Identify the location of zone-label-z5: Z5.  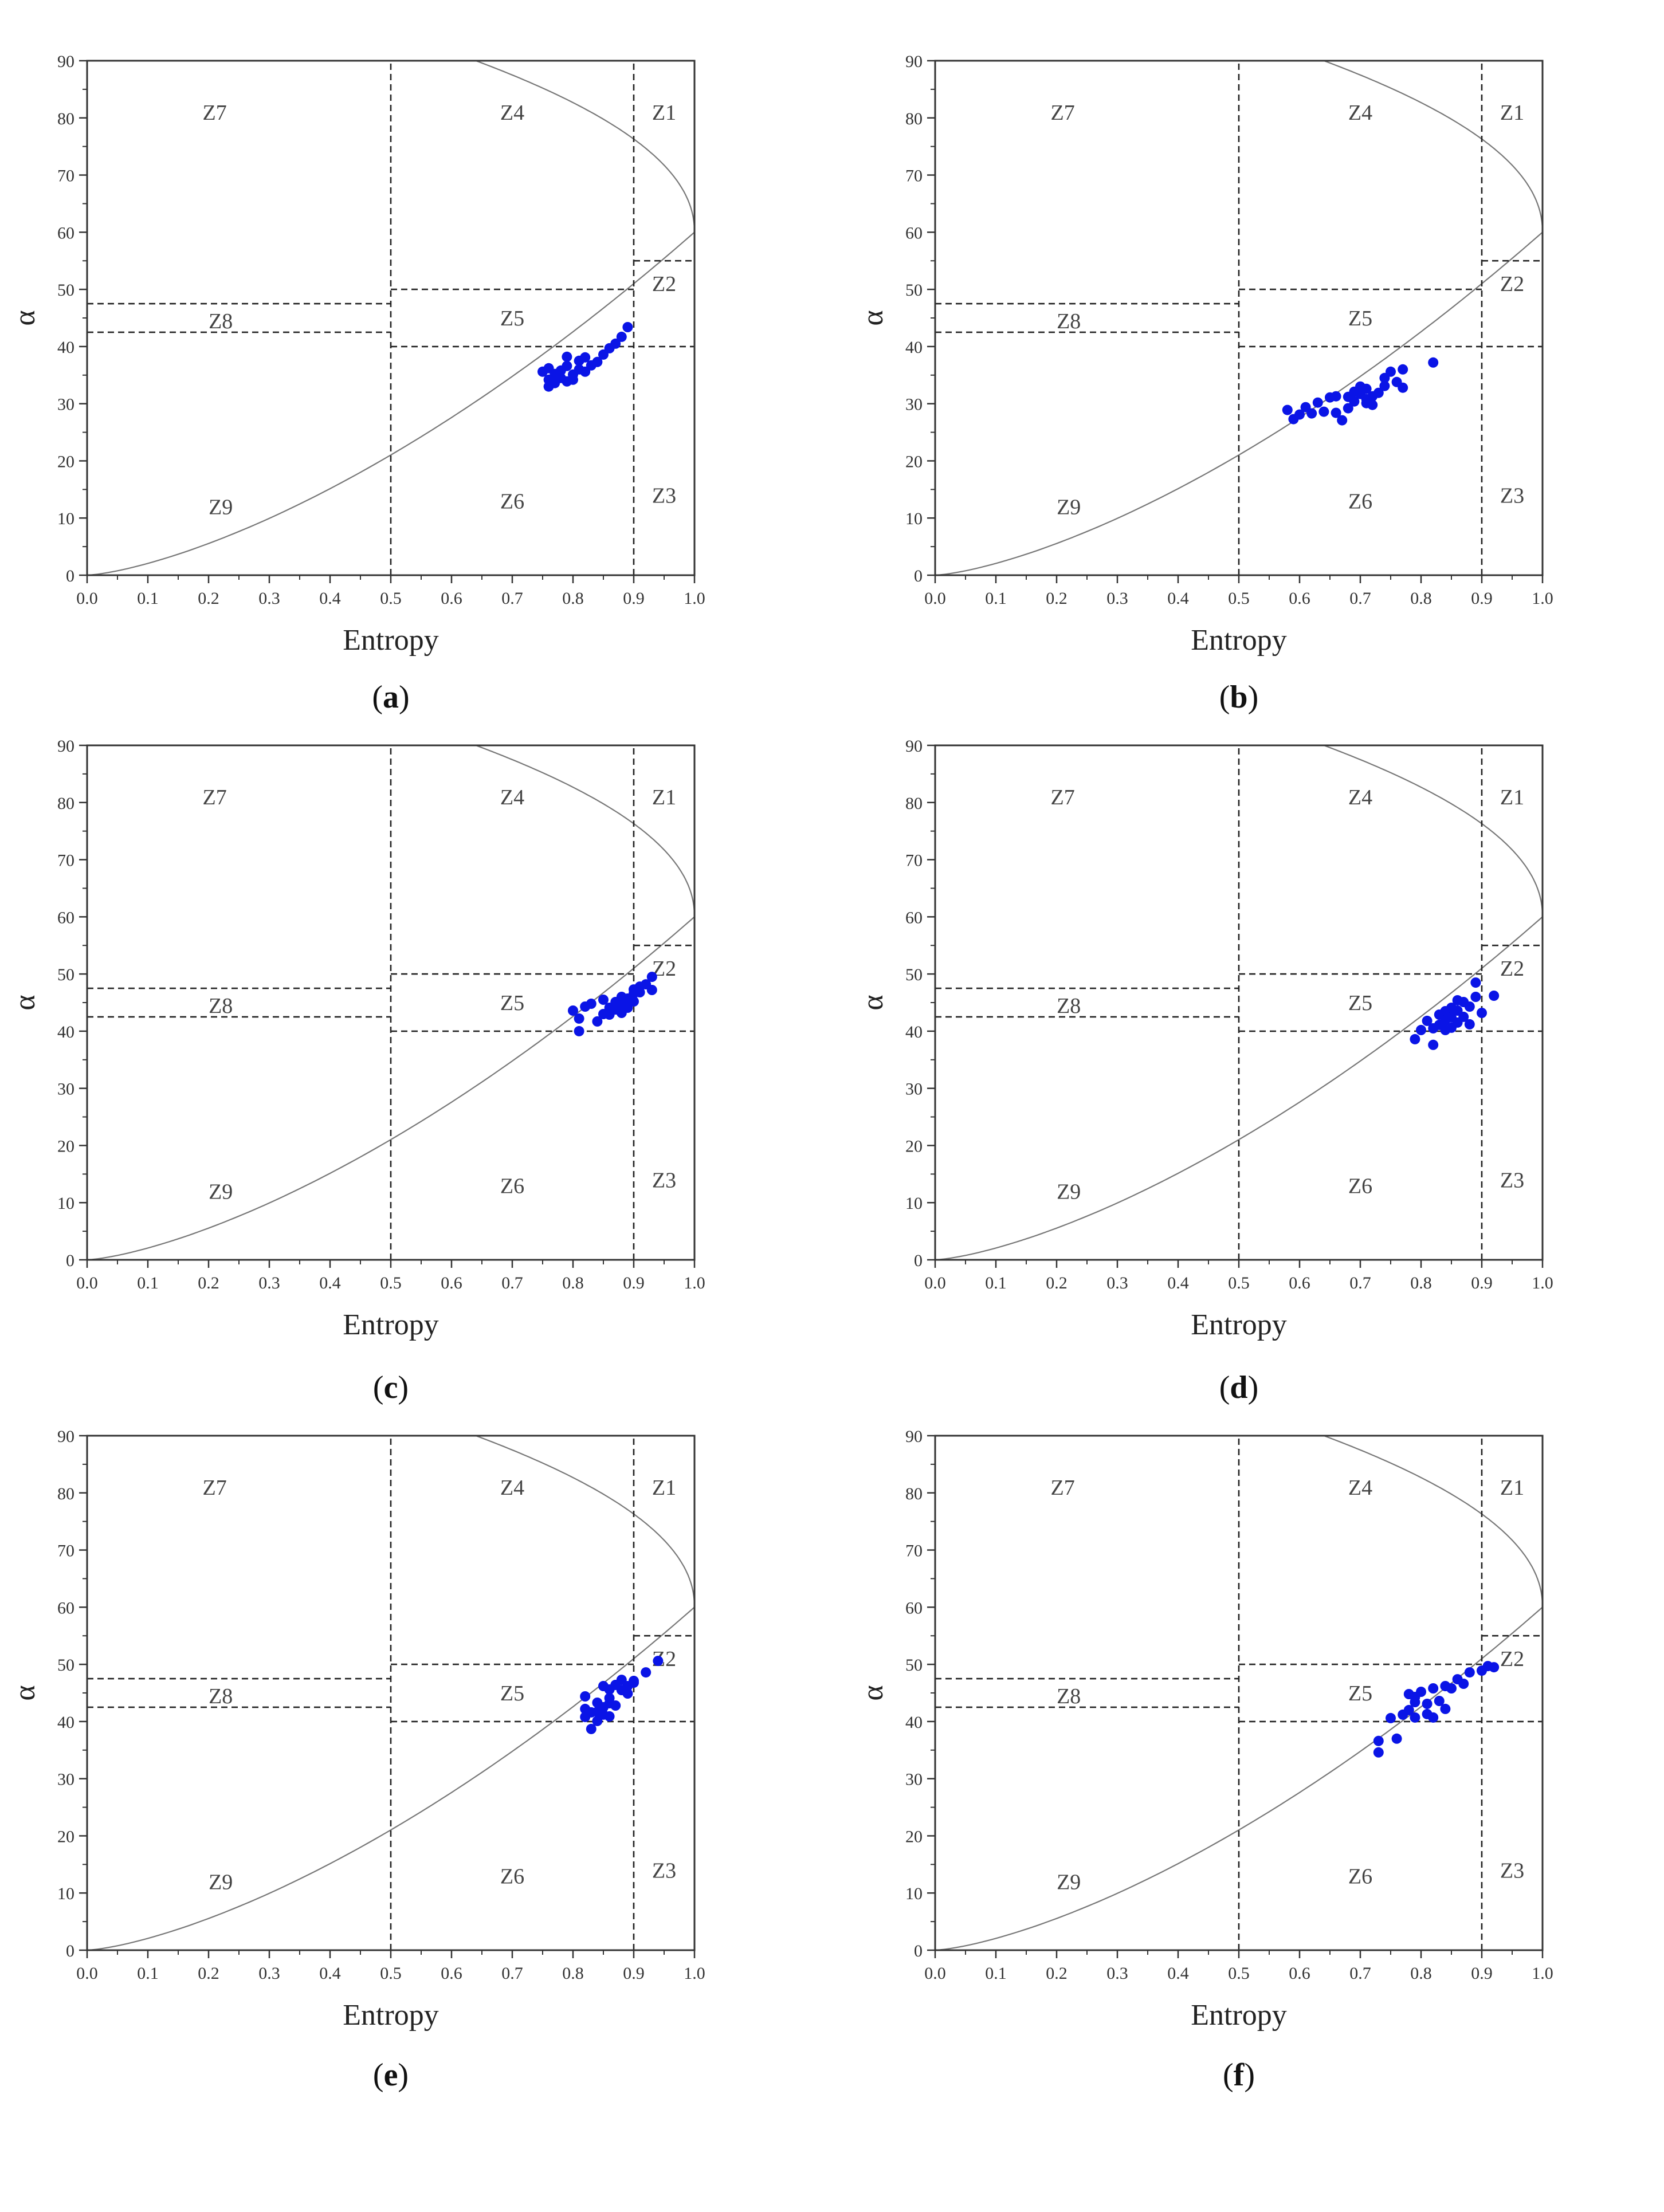
(1360, 319).